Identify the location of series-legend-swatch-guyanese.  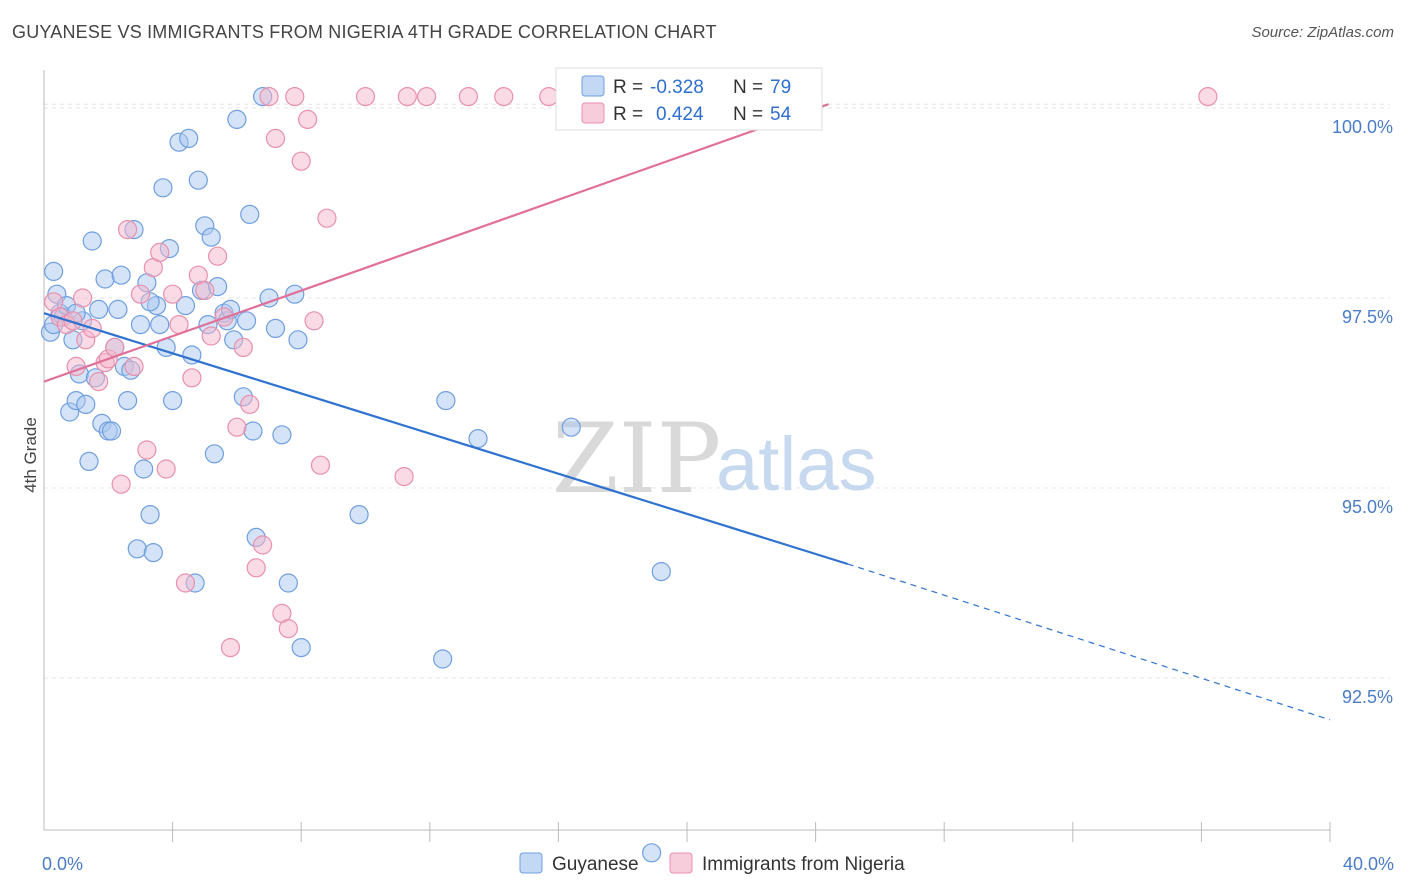
(531, 863).